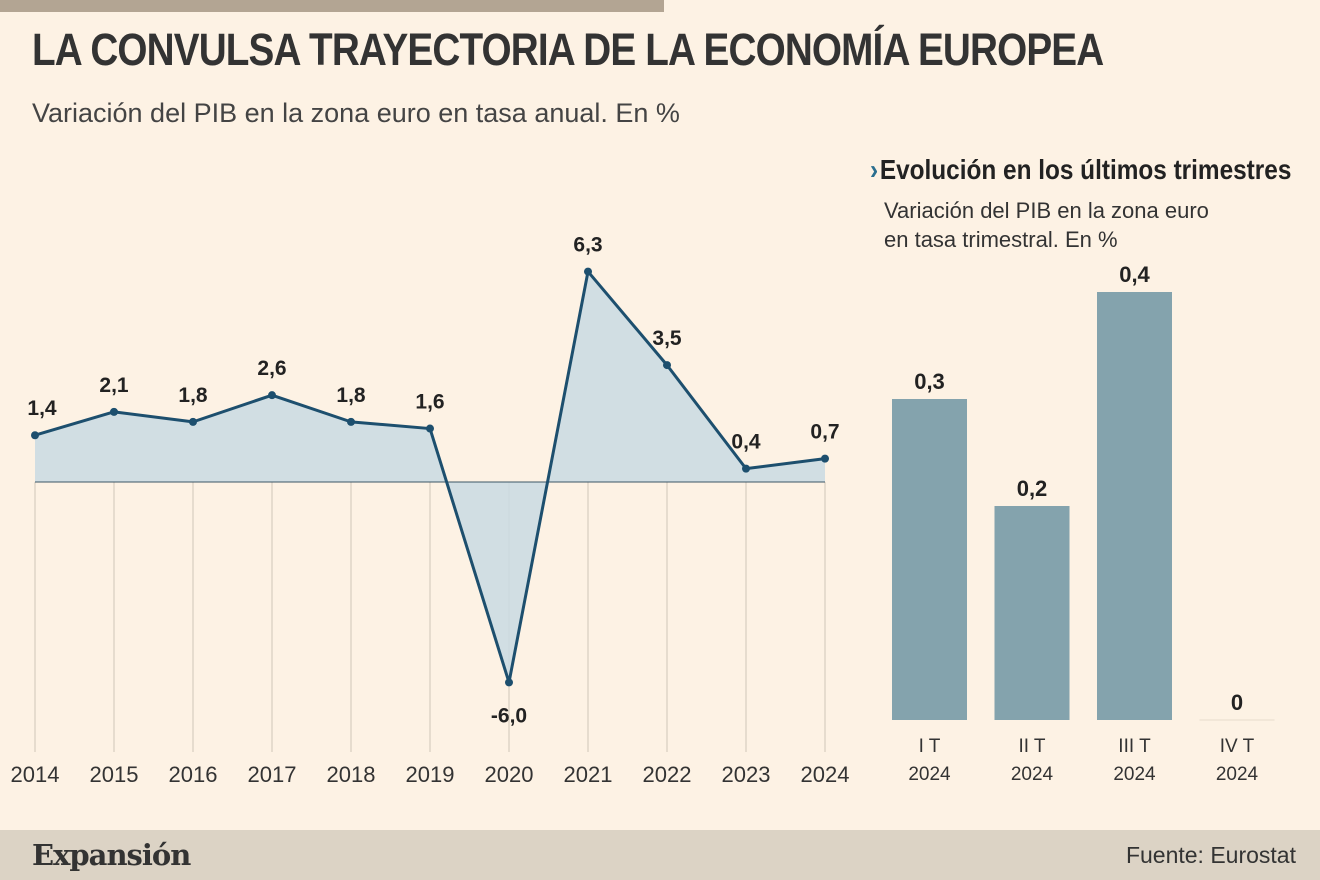  Describe the element at coordinates (114, 385) in the screenshot. I see `line-value-label-2015: 2,1` at that location.